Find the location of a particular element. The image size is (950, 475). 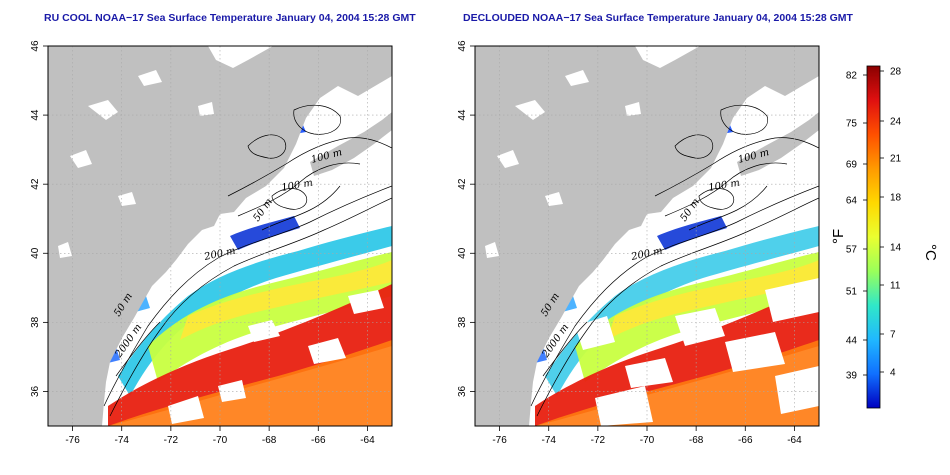

colorbar-f-tick-label: 64 is located at coordinates (852, 201).